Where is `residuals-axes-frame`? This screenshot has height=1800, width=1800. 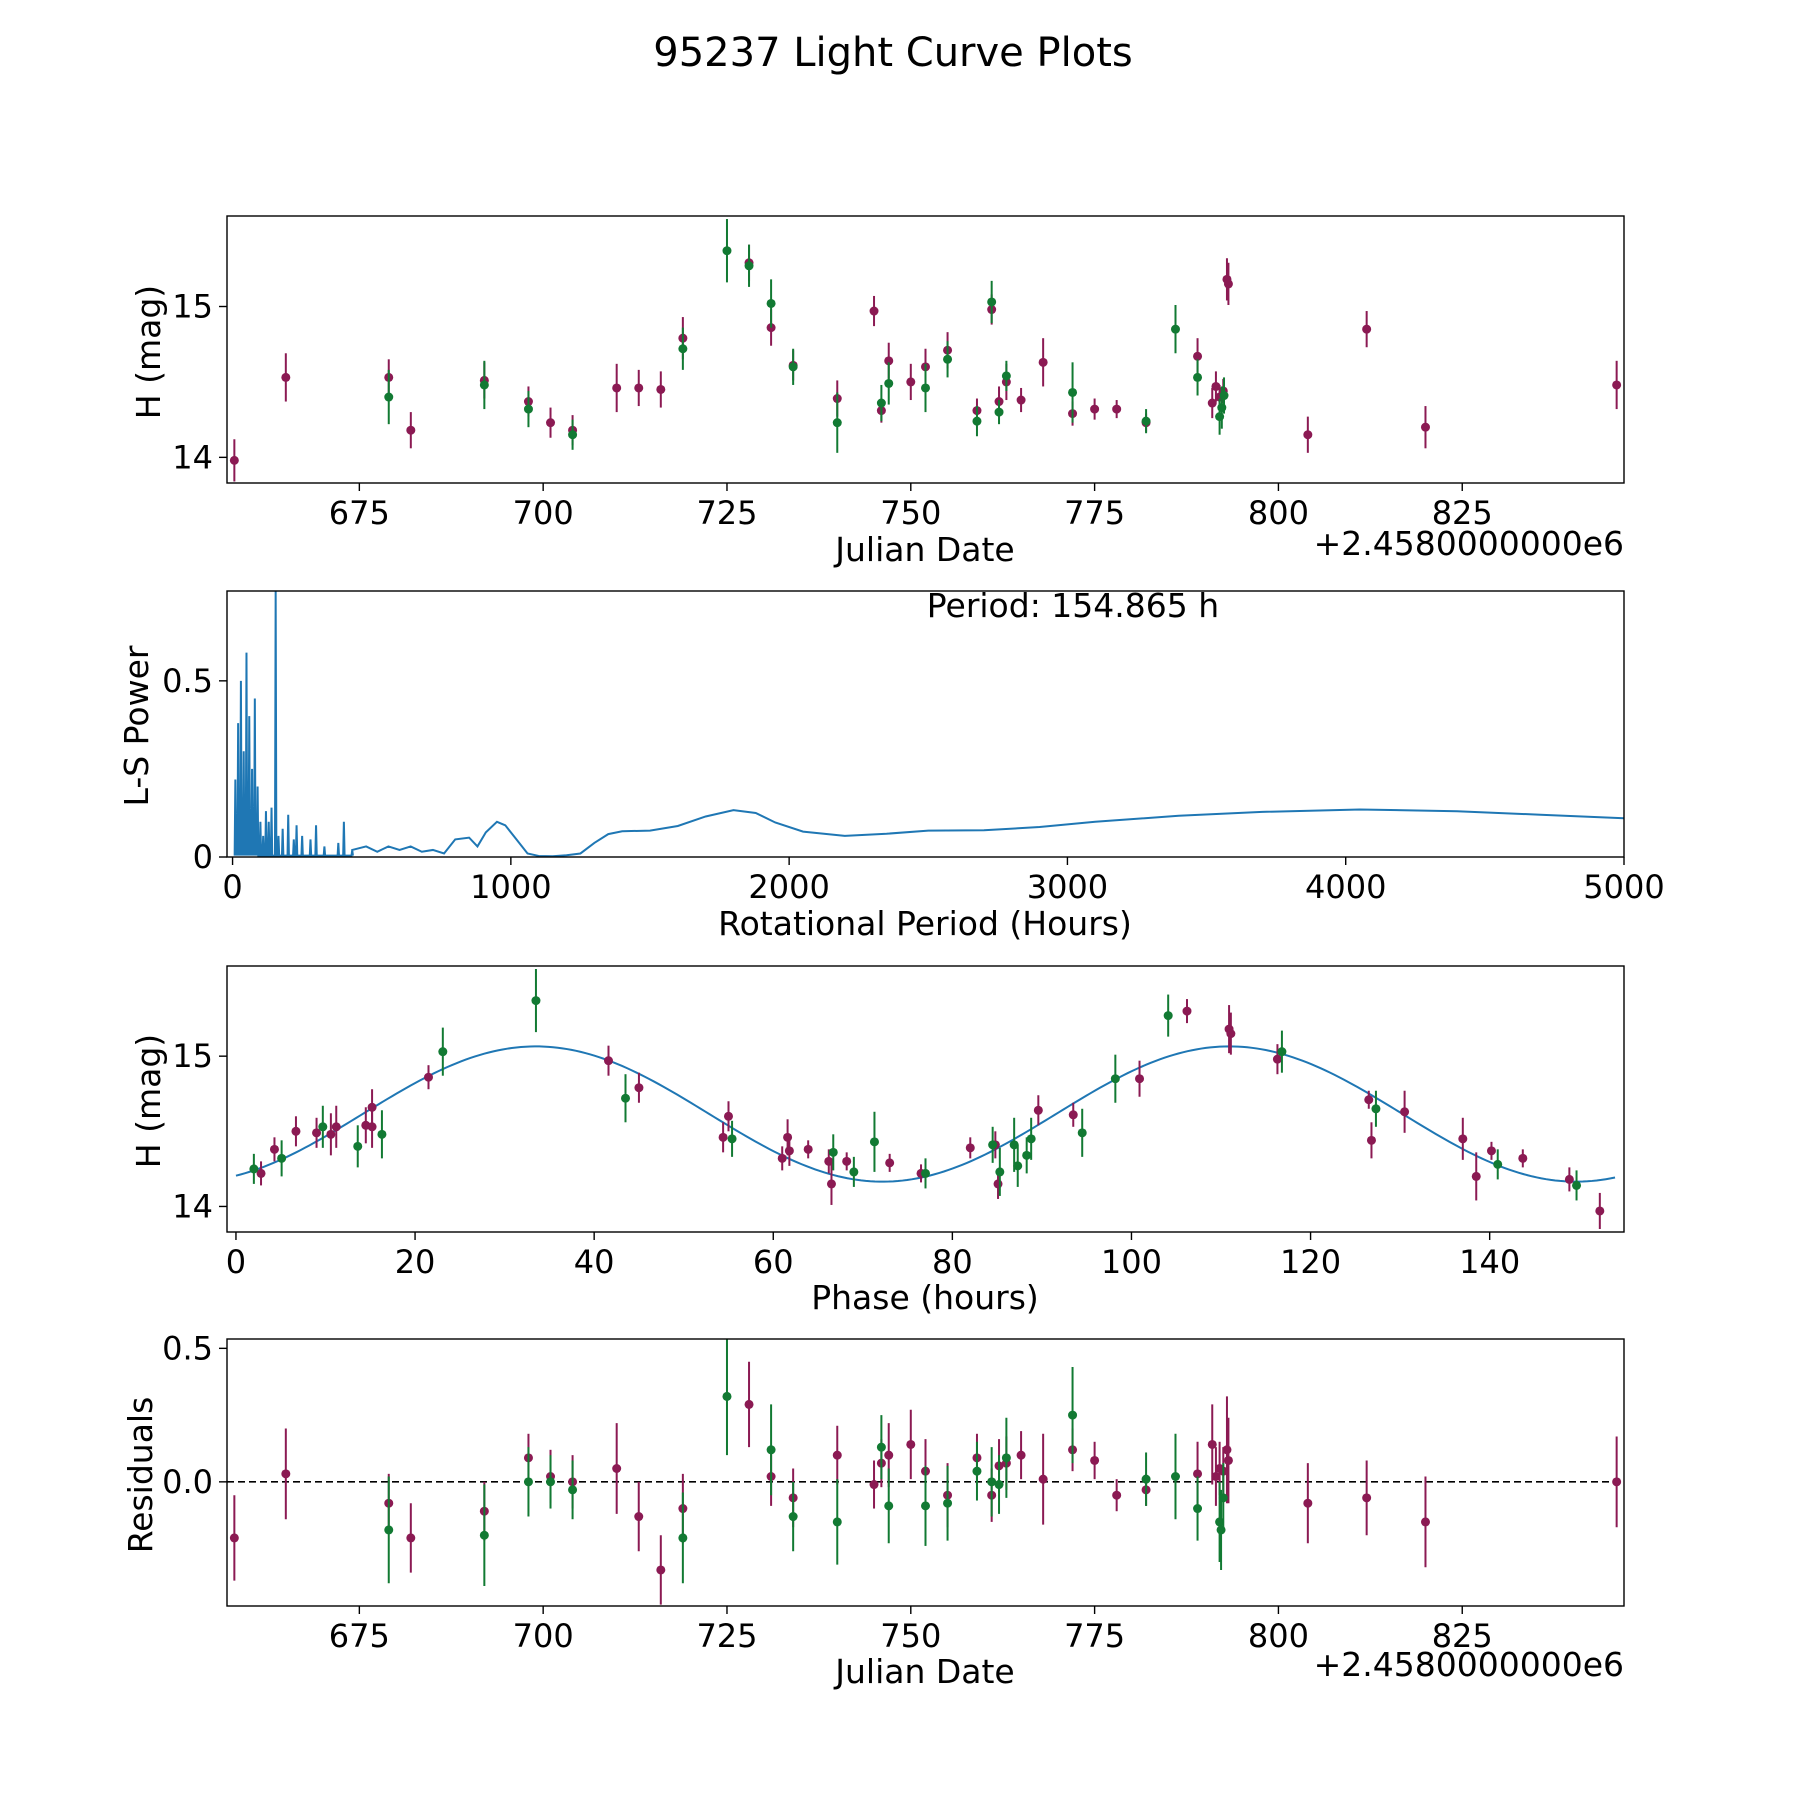
residuals-axes-frame is located at coordinates (925, 1472).